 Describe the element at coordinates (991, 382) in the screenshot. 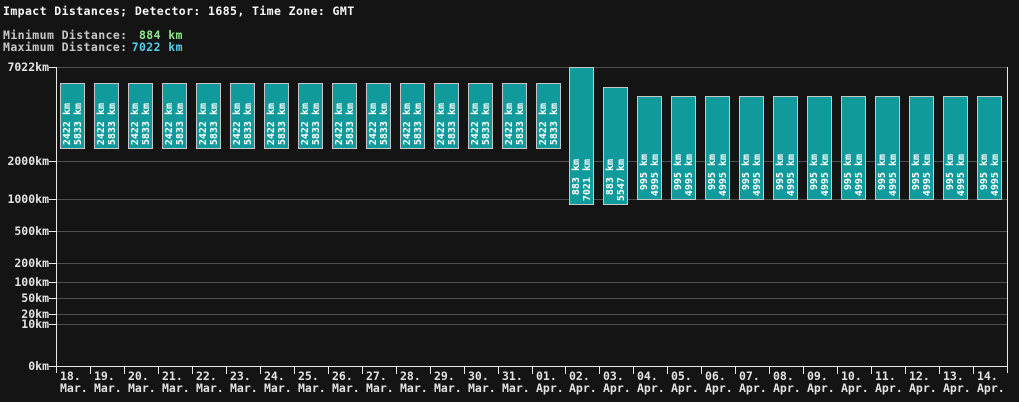

I see `x-axis-label: 14. Apr.` at that location.